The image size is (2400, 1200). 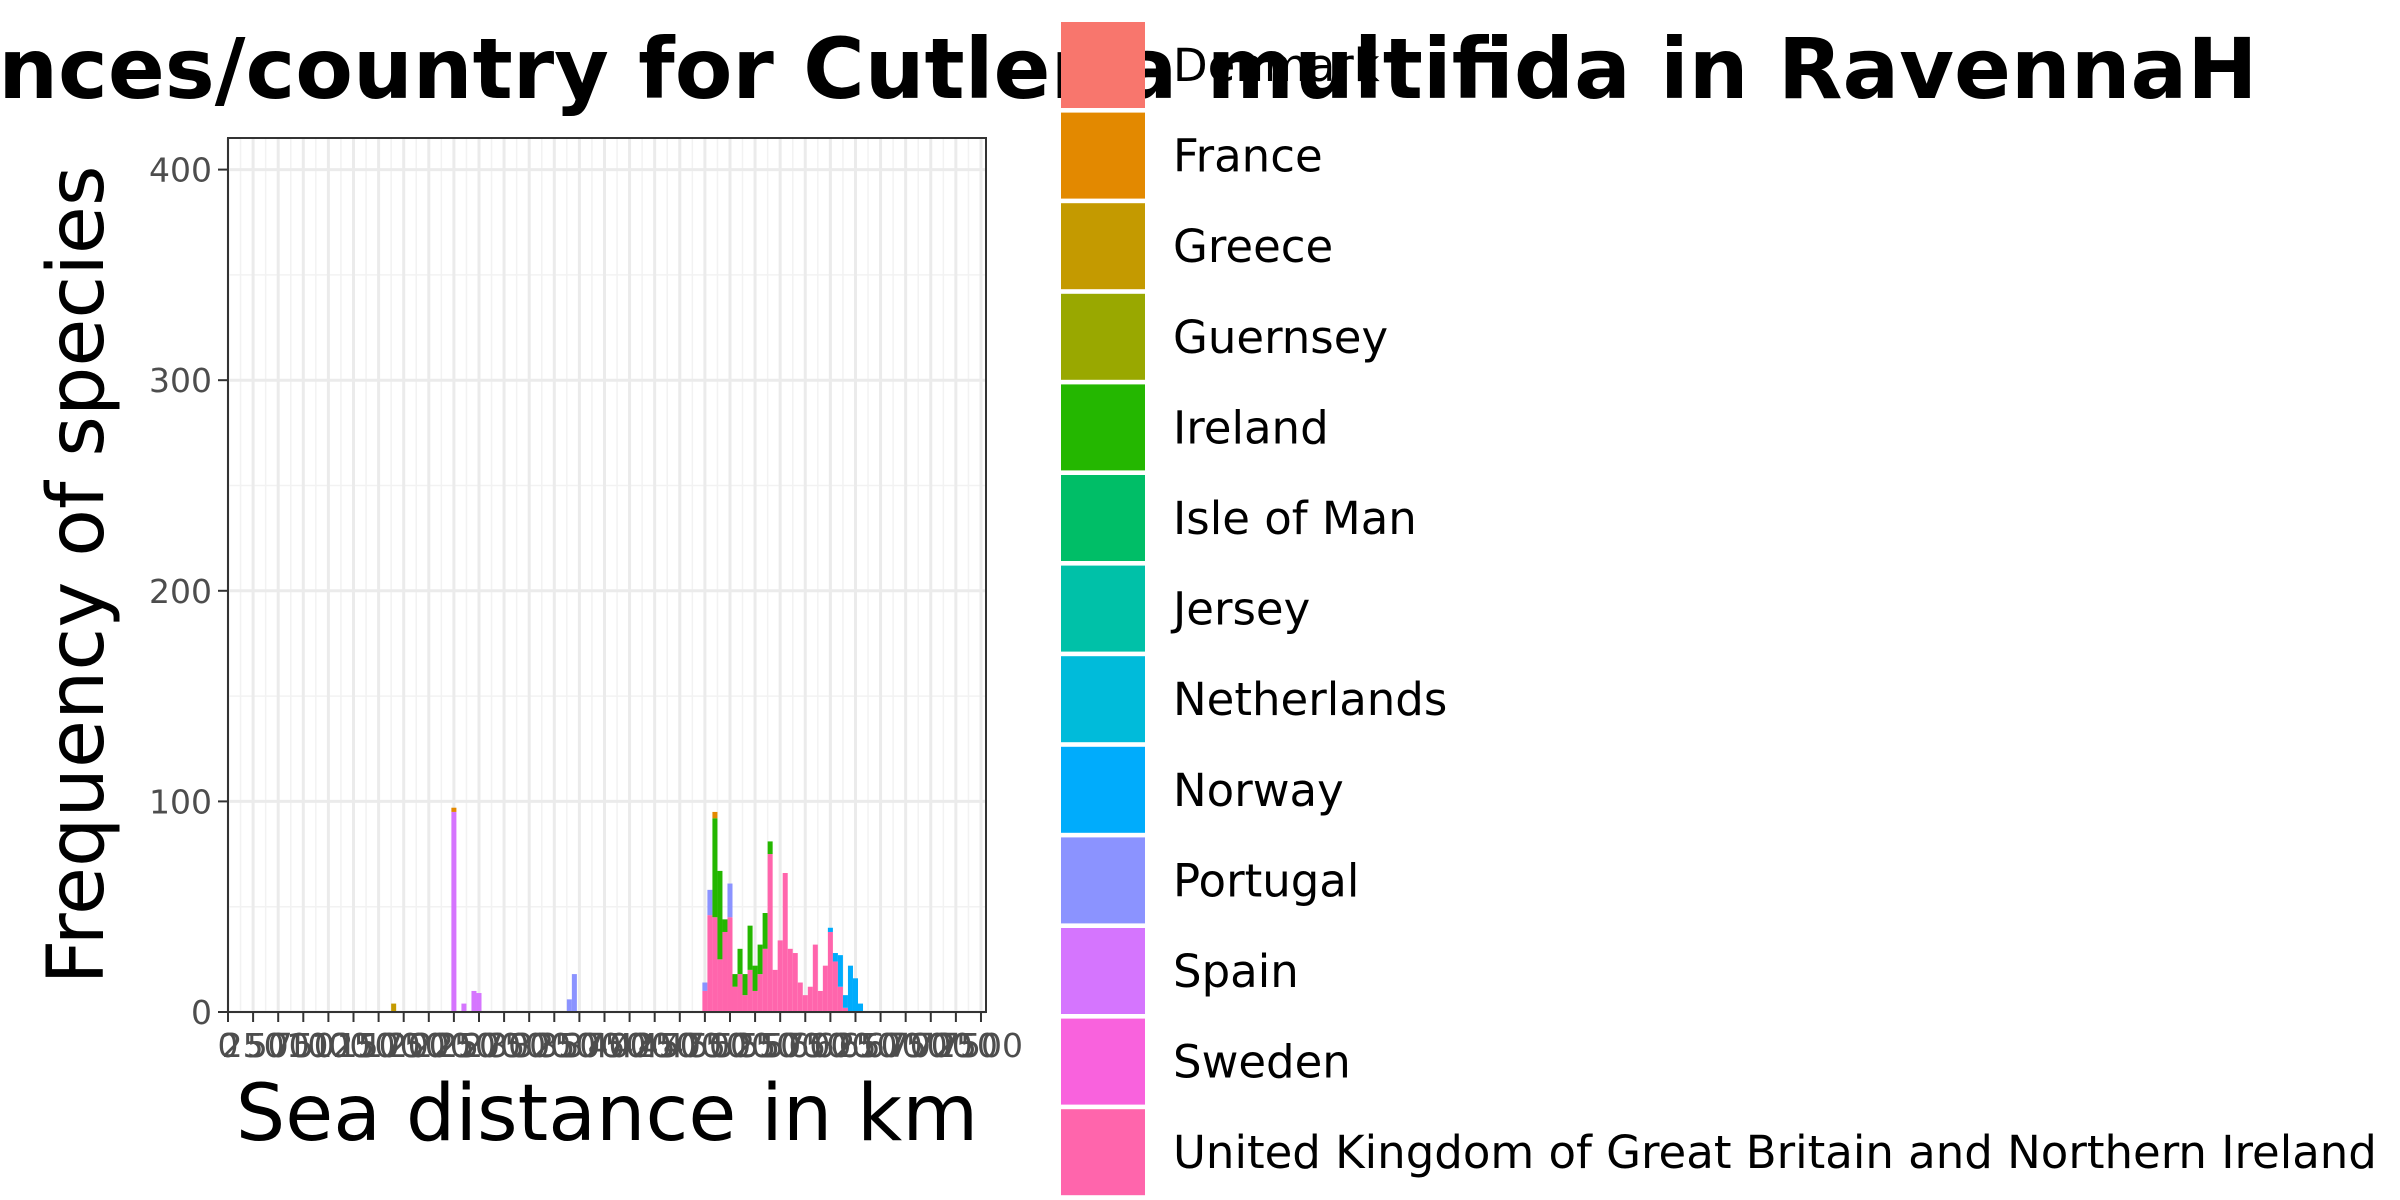 What do you see at coordinates (1280, 337) in the screenshot?
I see `legend-label: Guernsey` at bounding box center [1280, 337].